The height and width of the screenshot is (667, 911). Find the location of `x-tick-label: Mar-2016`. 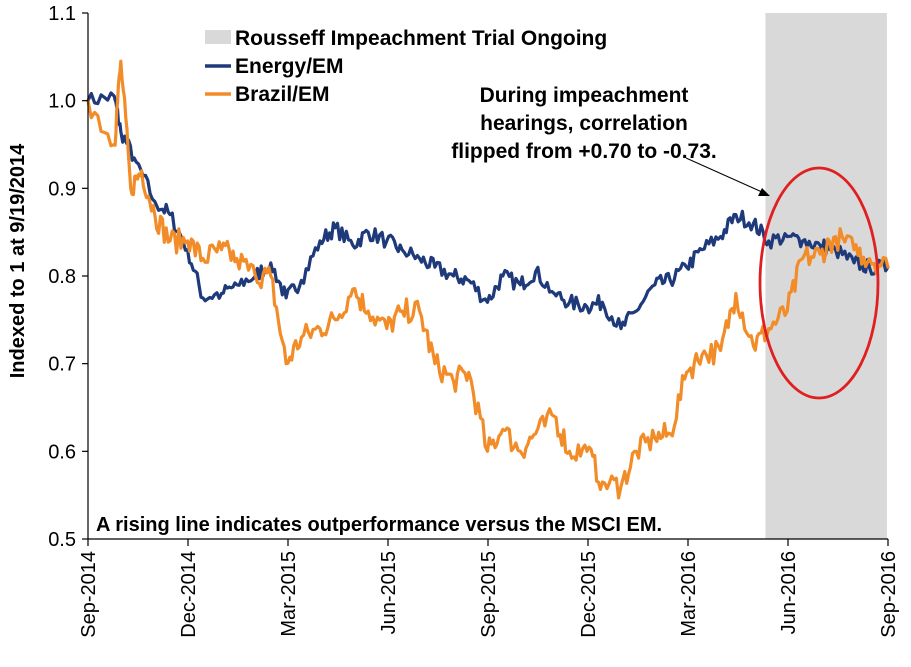

x-tick-label: Mar-2016 is located at coordinates (689, 594).